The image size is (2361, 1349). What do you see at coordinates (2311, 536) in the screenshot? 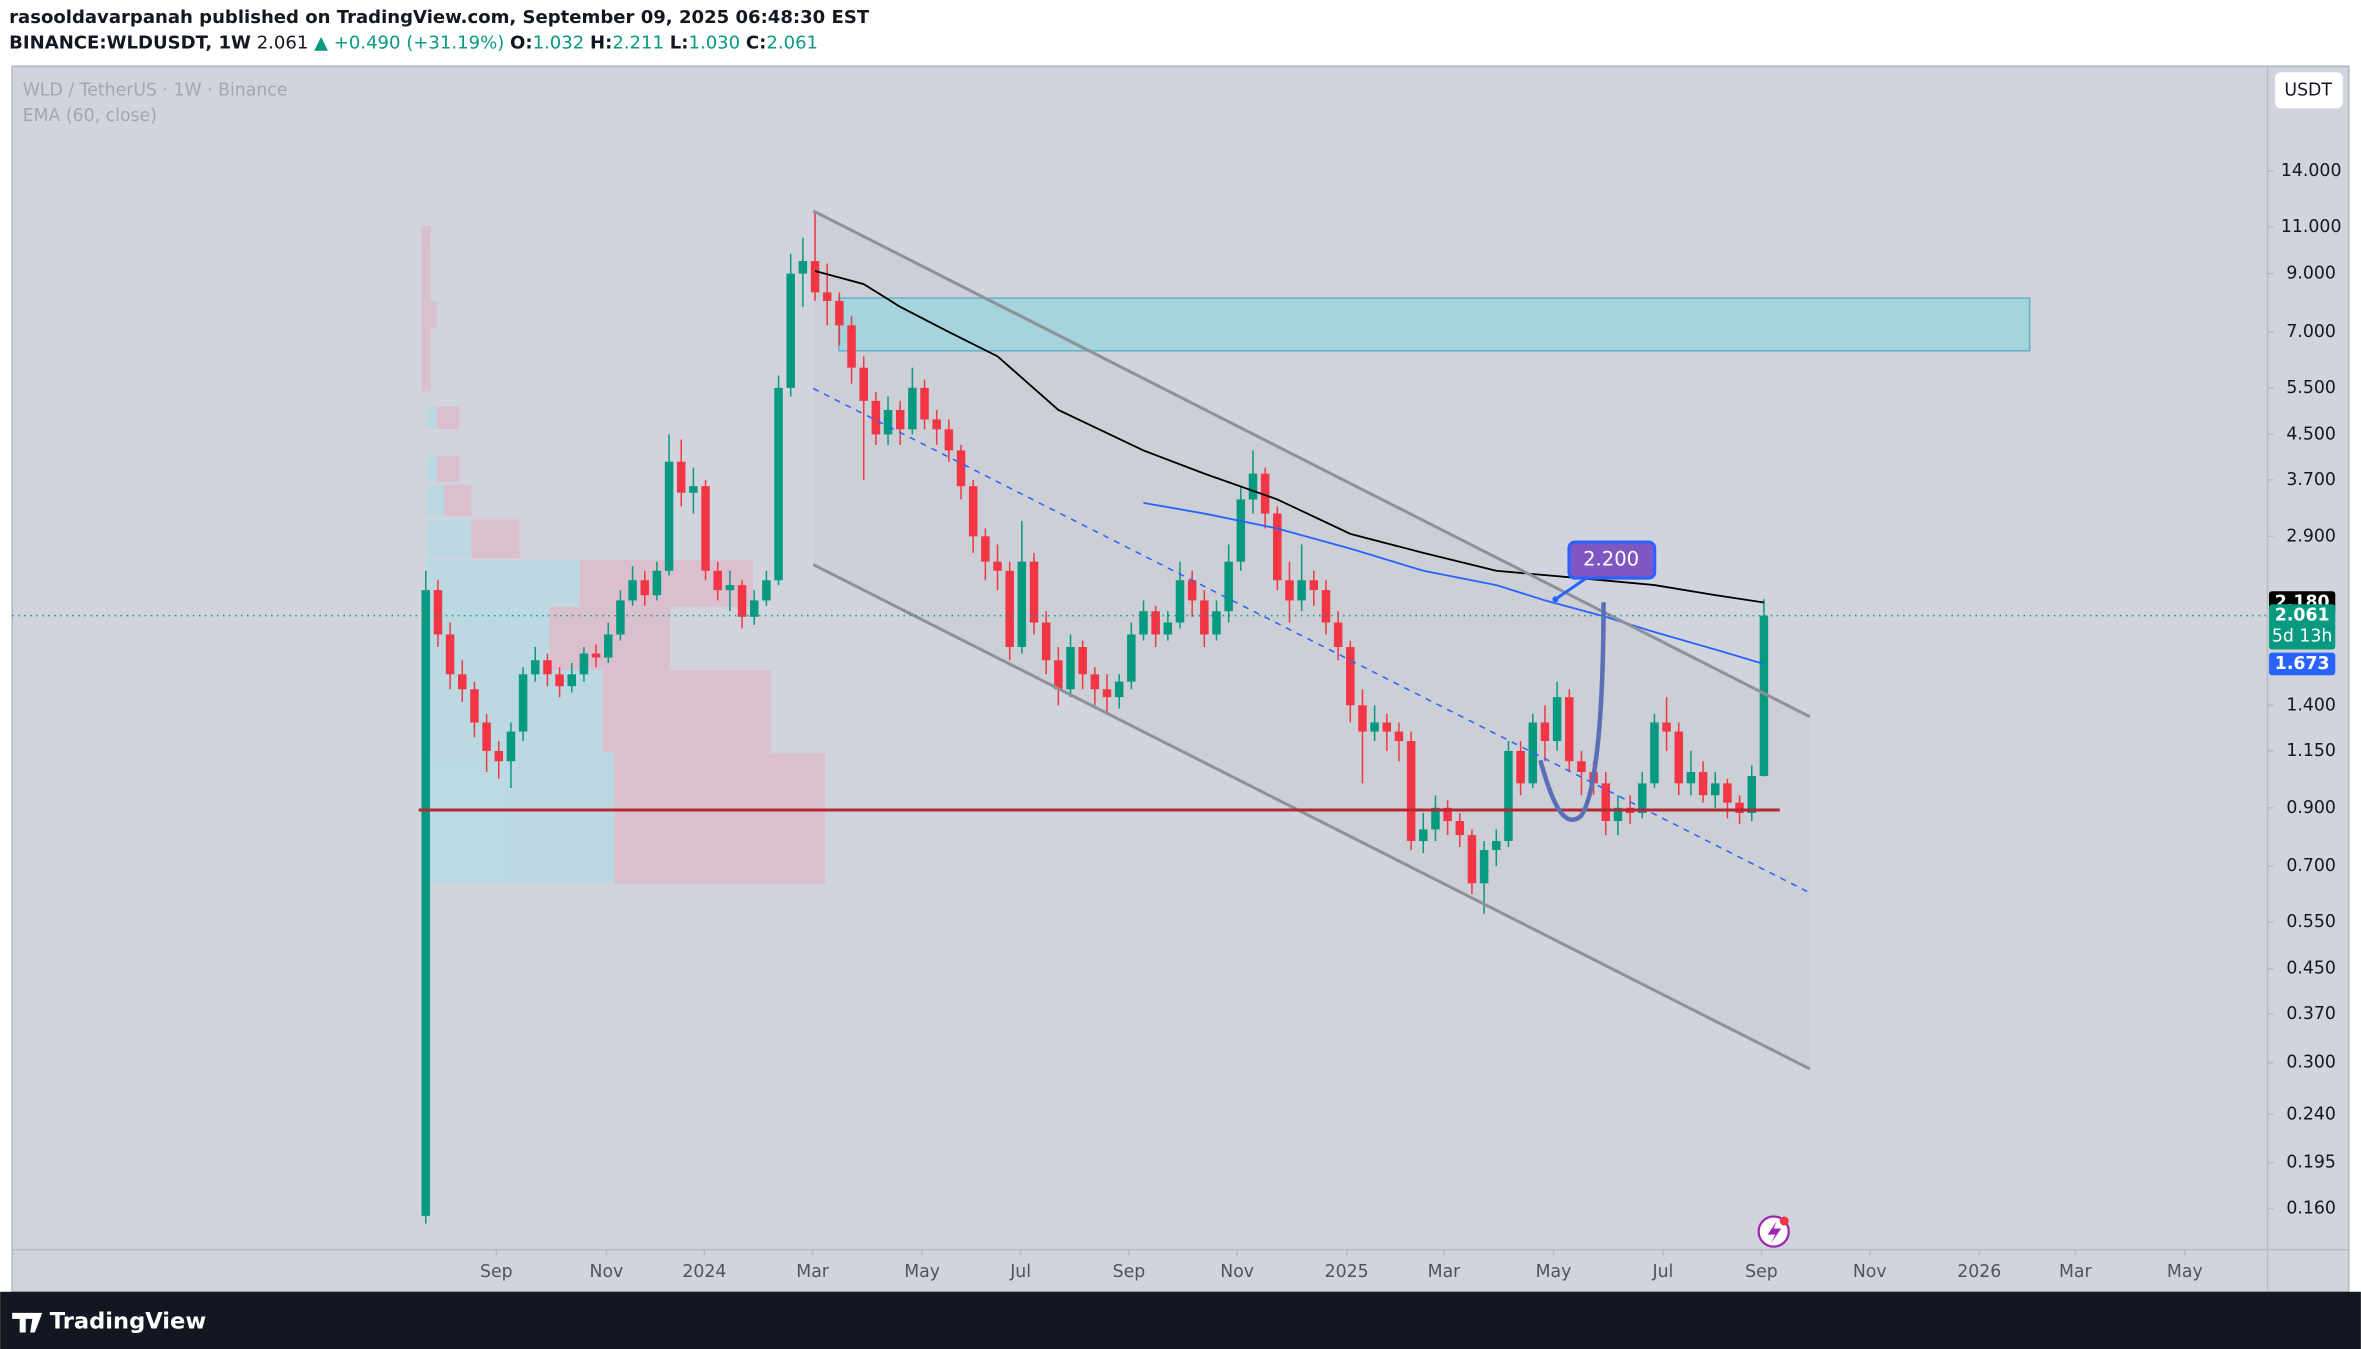
I see `y-tick-label: 2.900` at bounding box center [2311, 536].